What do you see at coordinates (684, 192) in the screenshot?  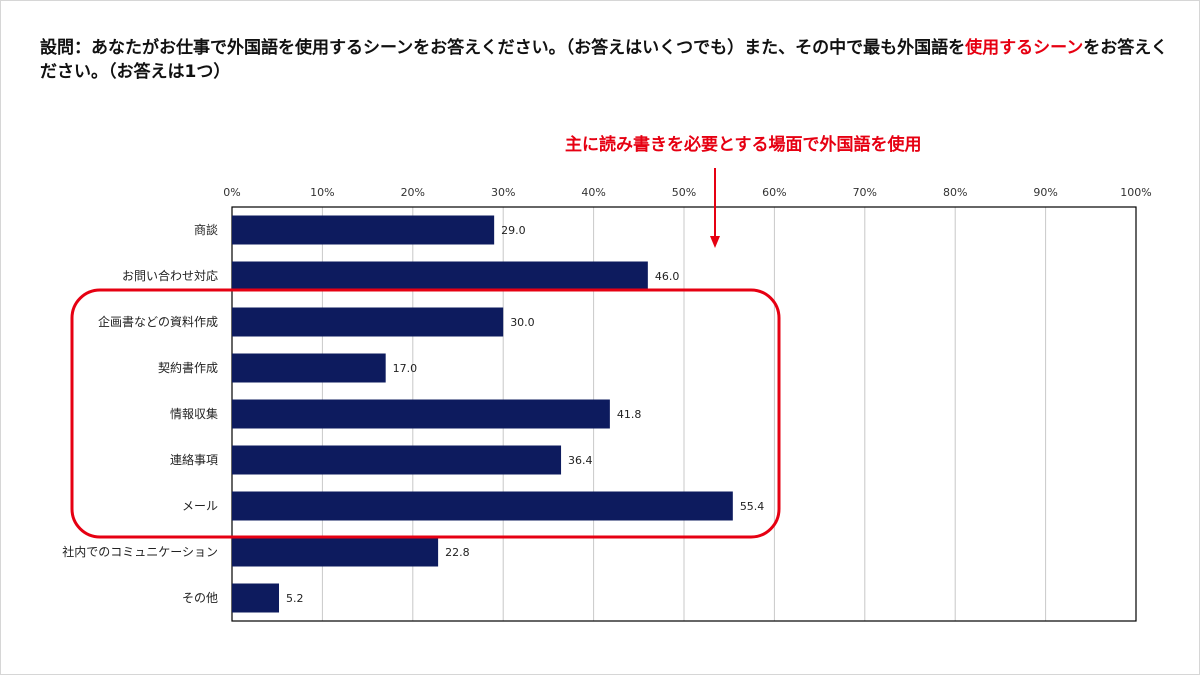 I see `x-tick-label: 50%` at bounding box center [684, 192].